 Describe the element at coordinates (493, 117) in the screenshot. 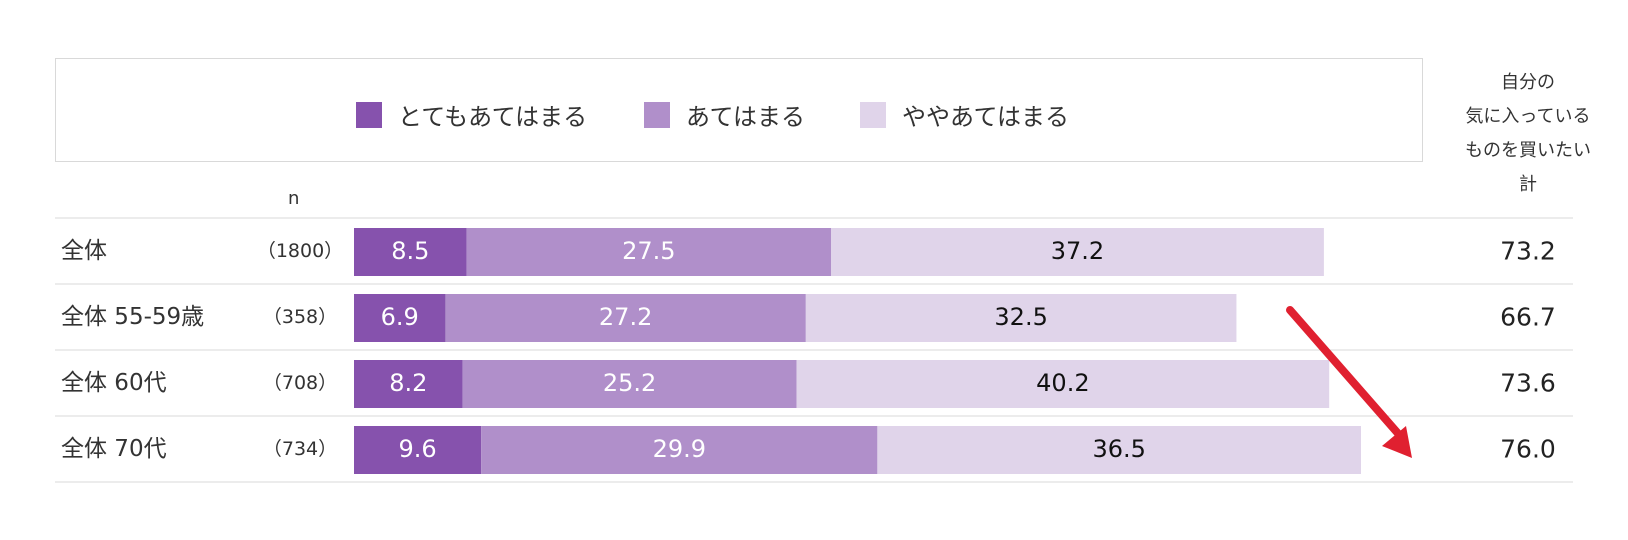

I see `legend-label-1: とてもあてはまる` at that location.